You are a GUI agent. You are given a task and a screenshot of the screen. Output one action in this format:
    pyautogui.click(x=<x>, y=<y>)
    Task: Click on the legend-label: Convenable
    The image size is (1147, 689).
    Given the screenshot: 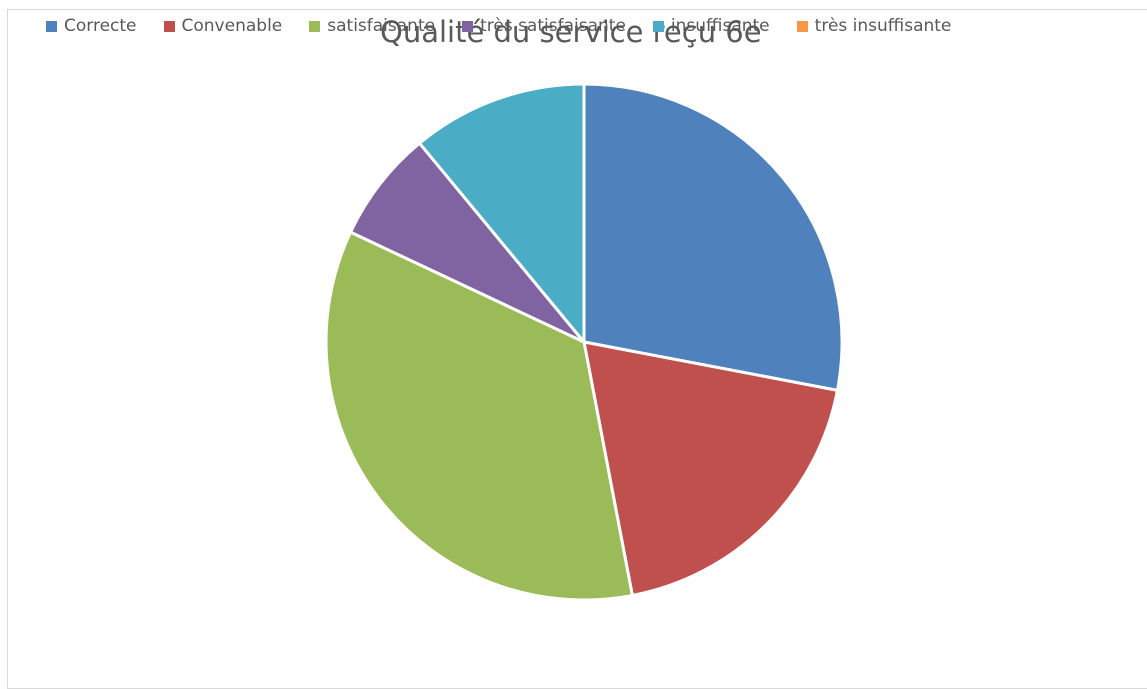 What is the action you would take?
    pyautogui.click(x=232, y=26)
    